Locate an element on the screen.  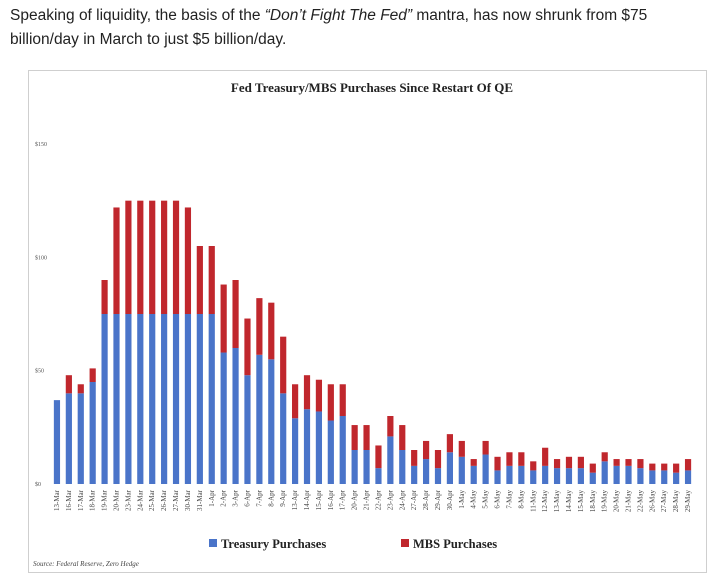
x-tick-label: 1-May is located at coordinates (462, 499).